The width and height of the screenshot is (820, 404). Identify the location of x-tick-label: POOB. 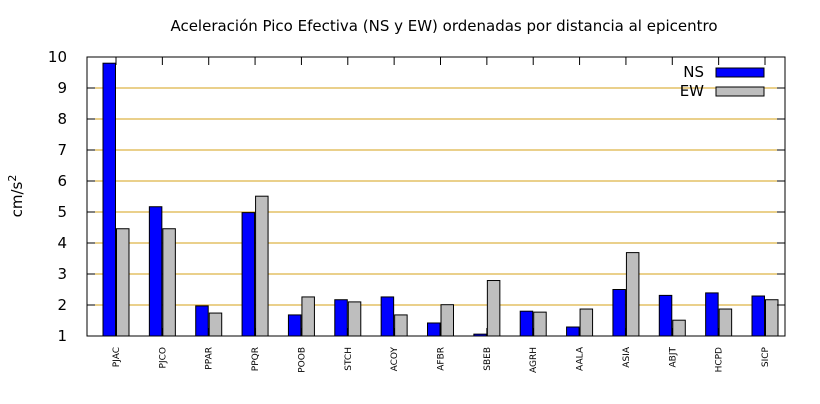
(302, 360).